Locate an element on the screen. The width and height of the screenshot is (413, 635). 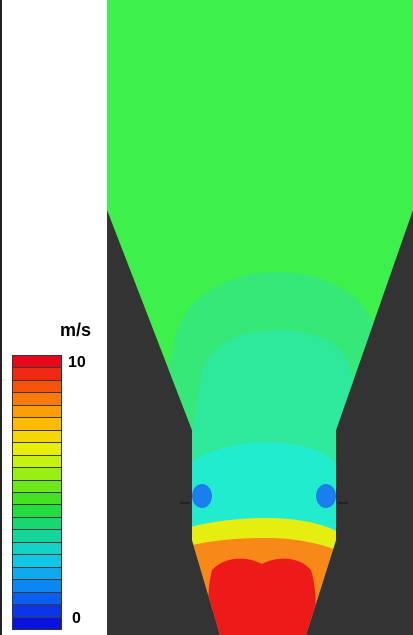
contour-region-red is located at coordinates (262, 596).